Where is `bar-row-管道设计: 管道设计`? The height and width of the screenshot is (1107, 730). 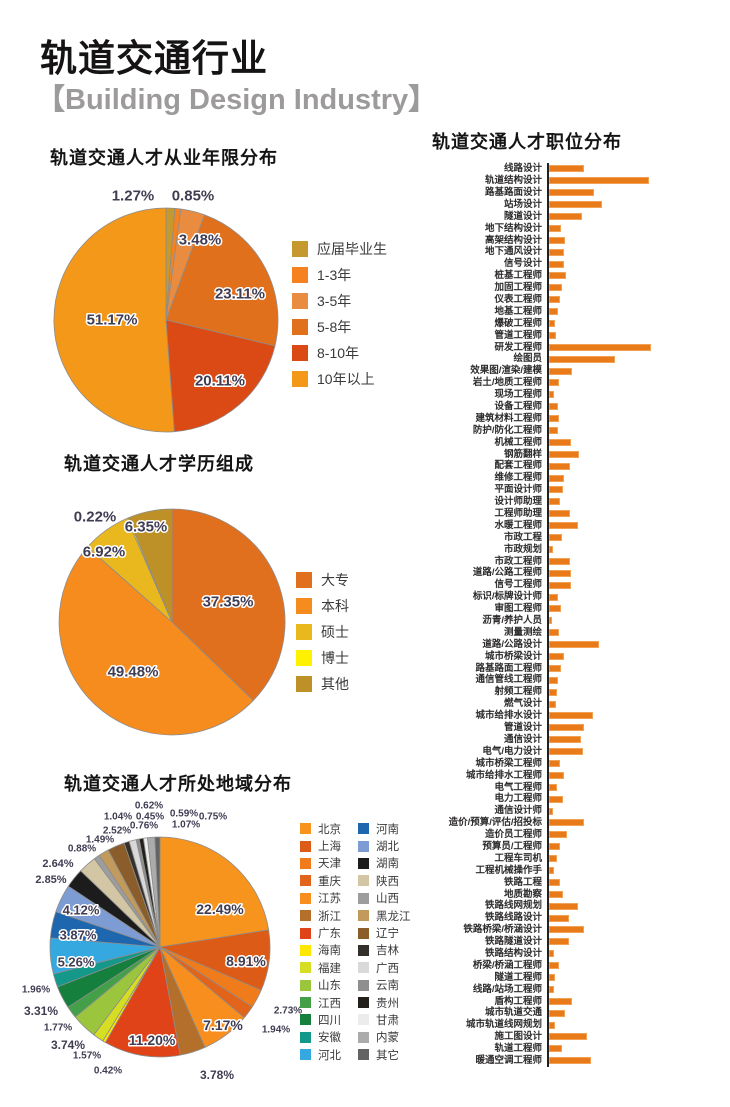 bar-row-管道设计: 管道设计 is located at coordinates (571, 727).